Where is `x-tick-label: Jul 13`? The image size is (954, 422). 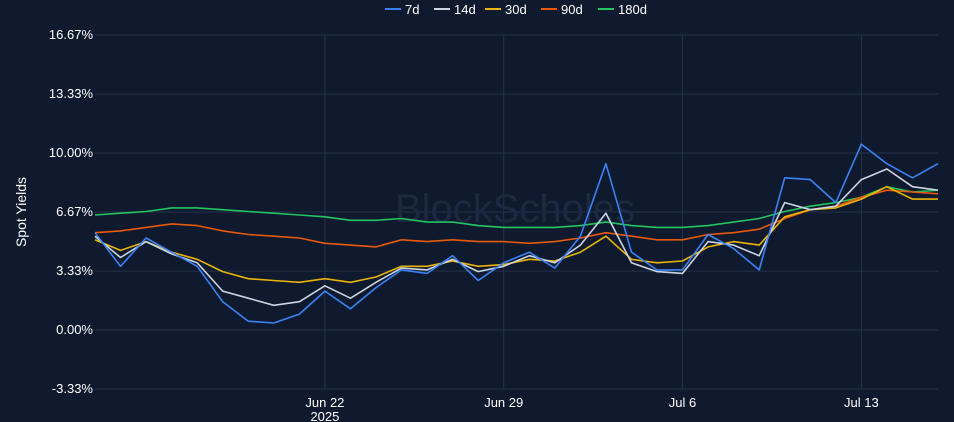 x-tick-label: Jul 13 is located at coordinates (861, 402).